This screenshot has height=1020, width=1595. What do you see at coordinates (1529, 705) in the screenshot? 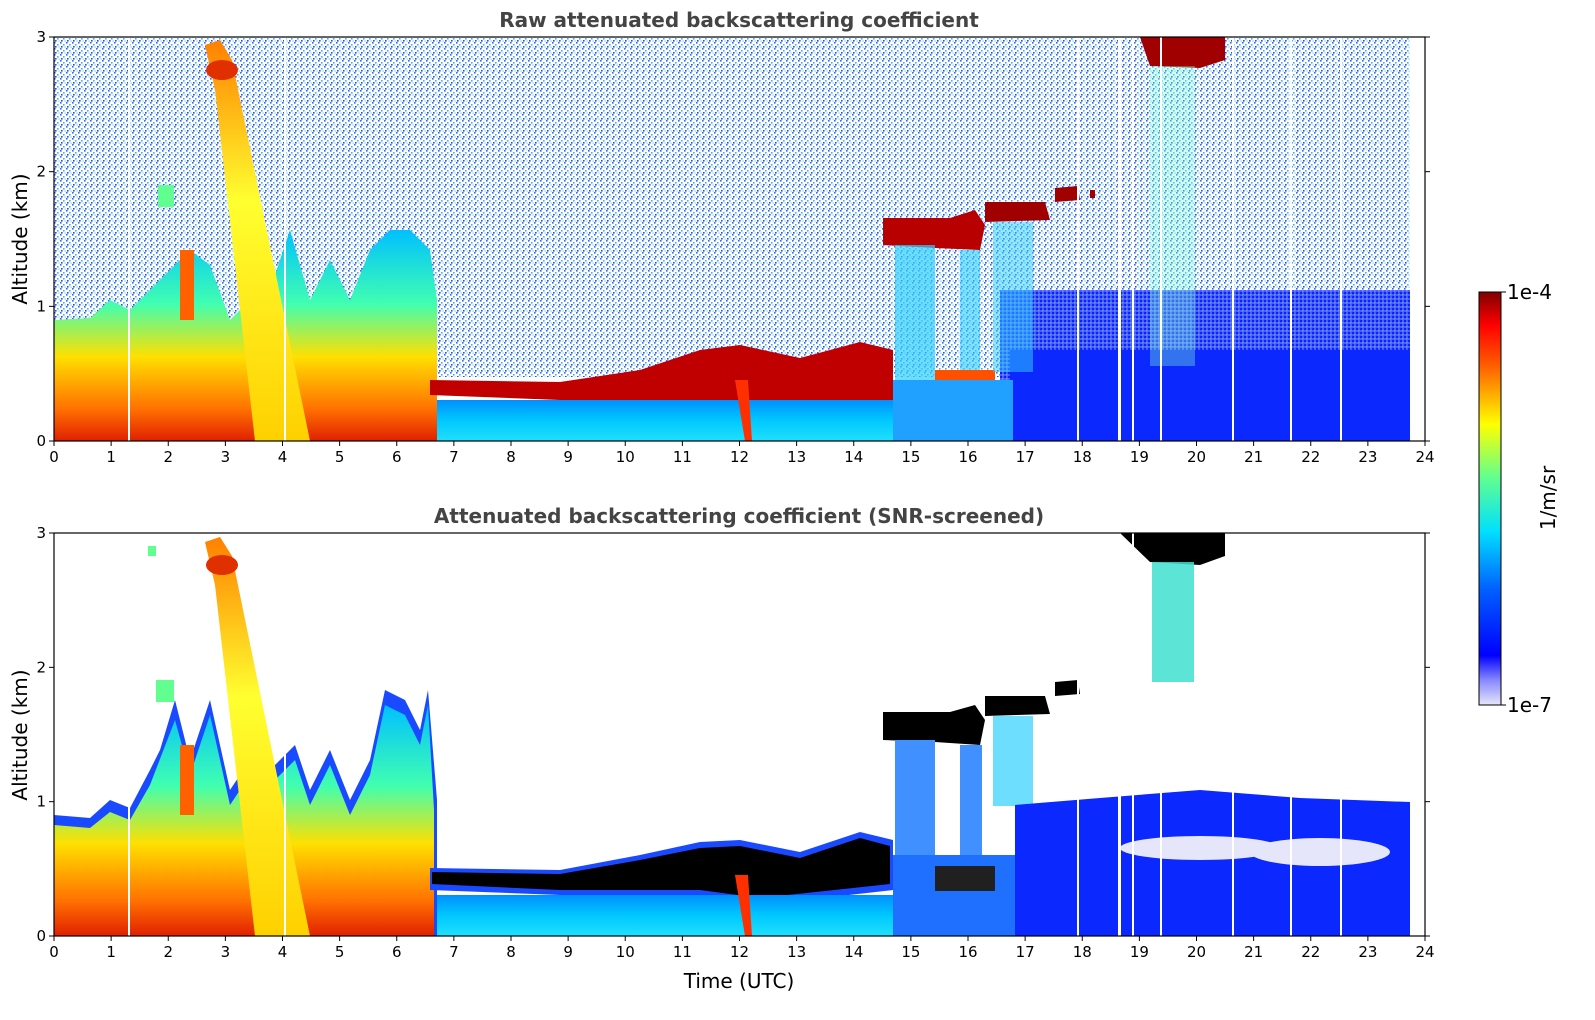
I see `colorbar-min-label: 1e-7` at bounding box center [1529, 705].